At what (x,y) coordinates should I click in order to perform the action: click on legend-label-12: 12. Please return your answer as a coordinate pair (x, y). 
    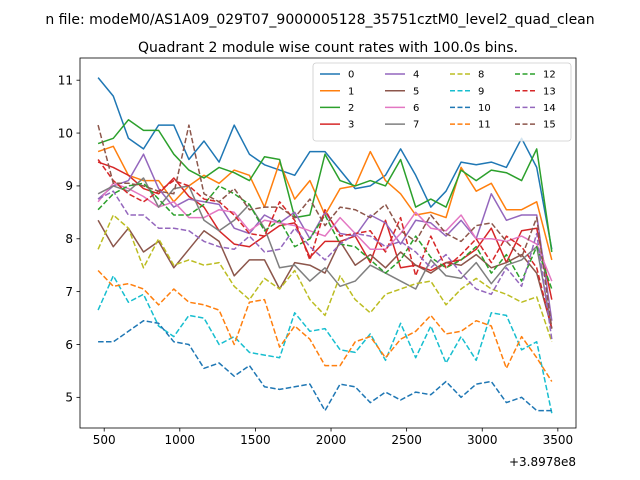
    Looking at the image, I should click on (549, 75).